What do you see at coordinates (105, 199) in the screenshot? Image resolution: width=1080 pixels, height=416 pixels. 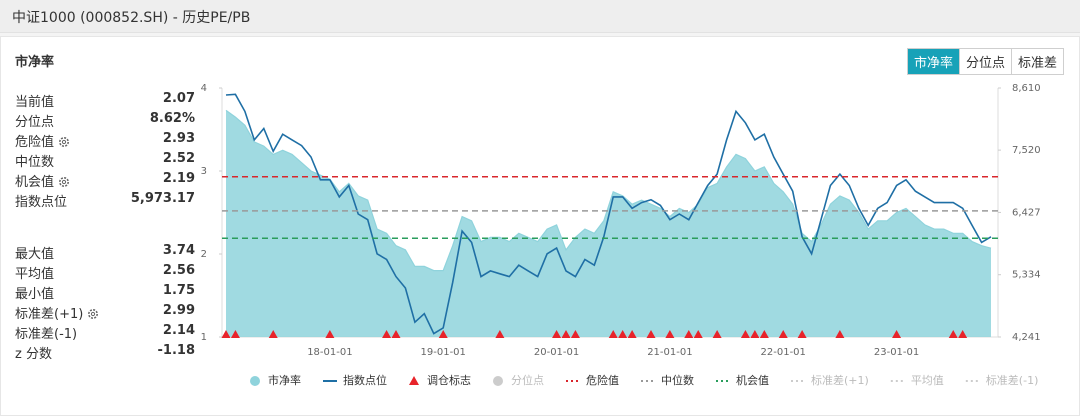 I see `stat-row: 指数点位 5,973.17` at bounding box center [105, 199].